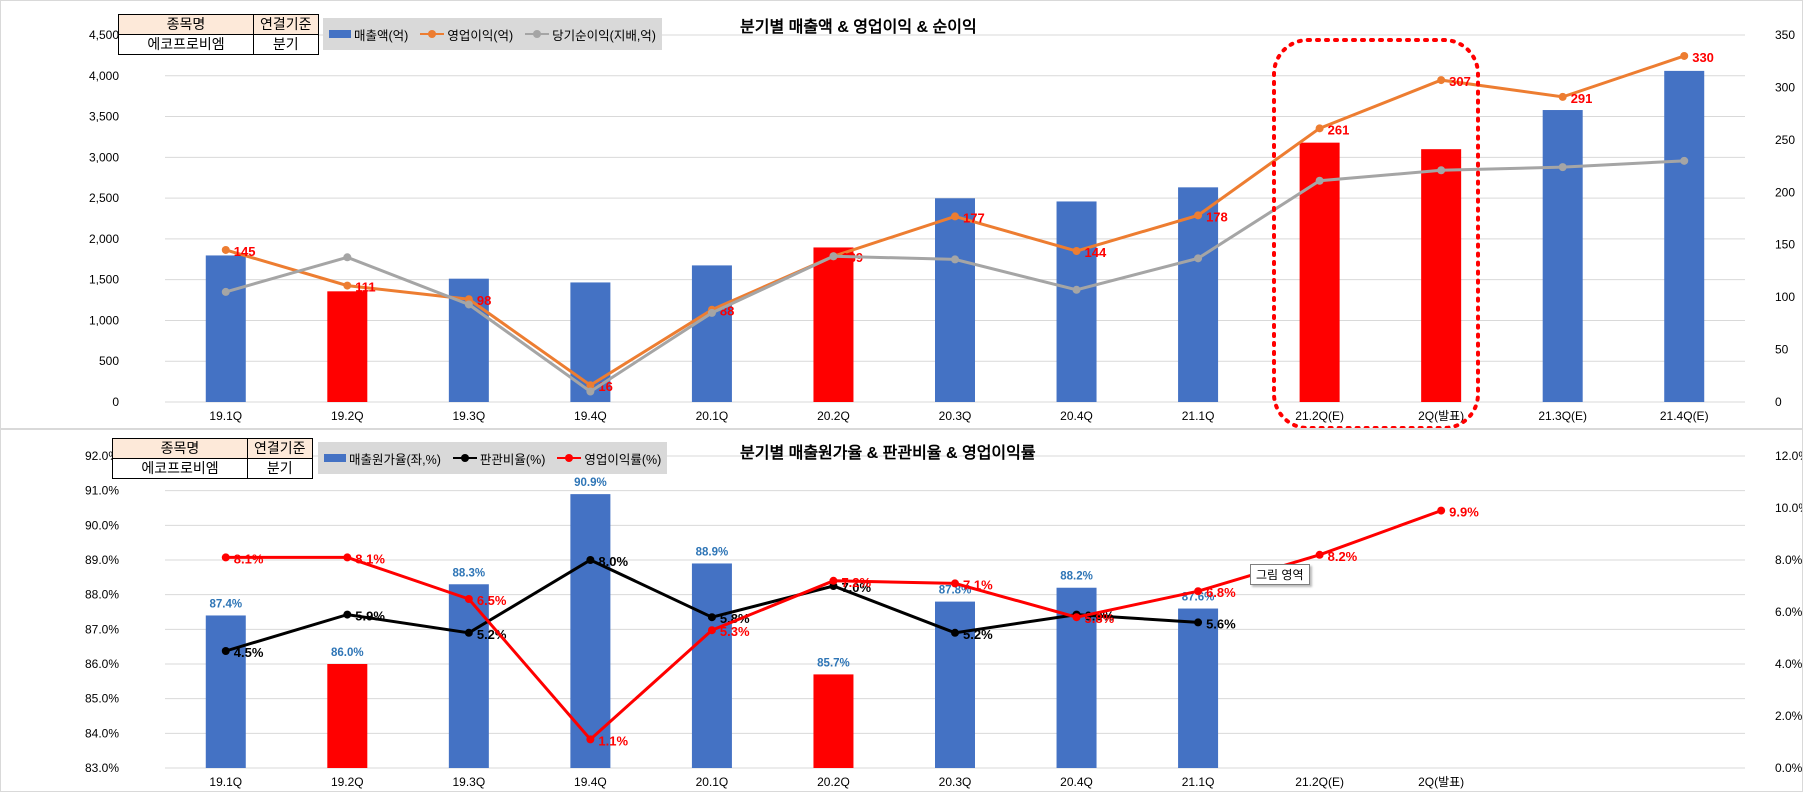  I want to click on line-data-label: 5.9%, so click(370, 616).